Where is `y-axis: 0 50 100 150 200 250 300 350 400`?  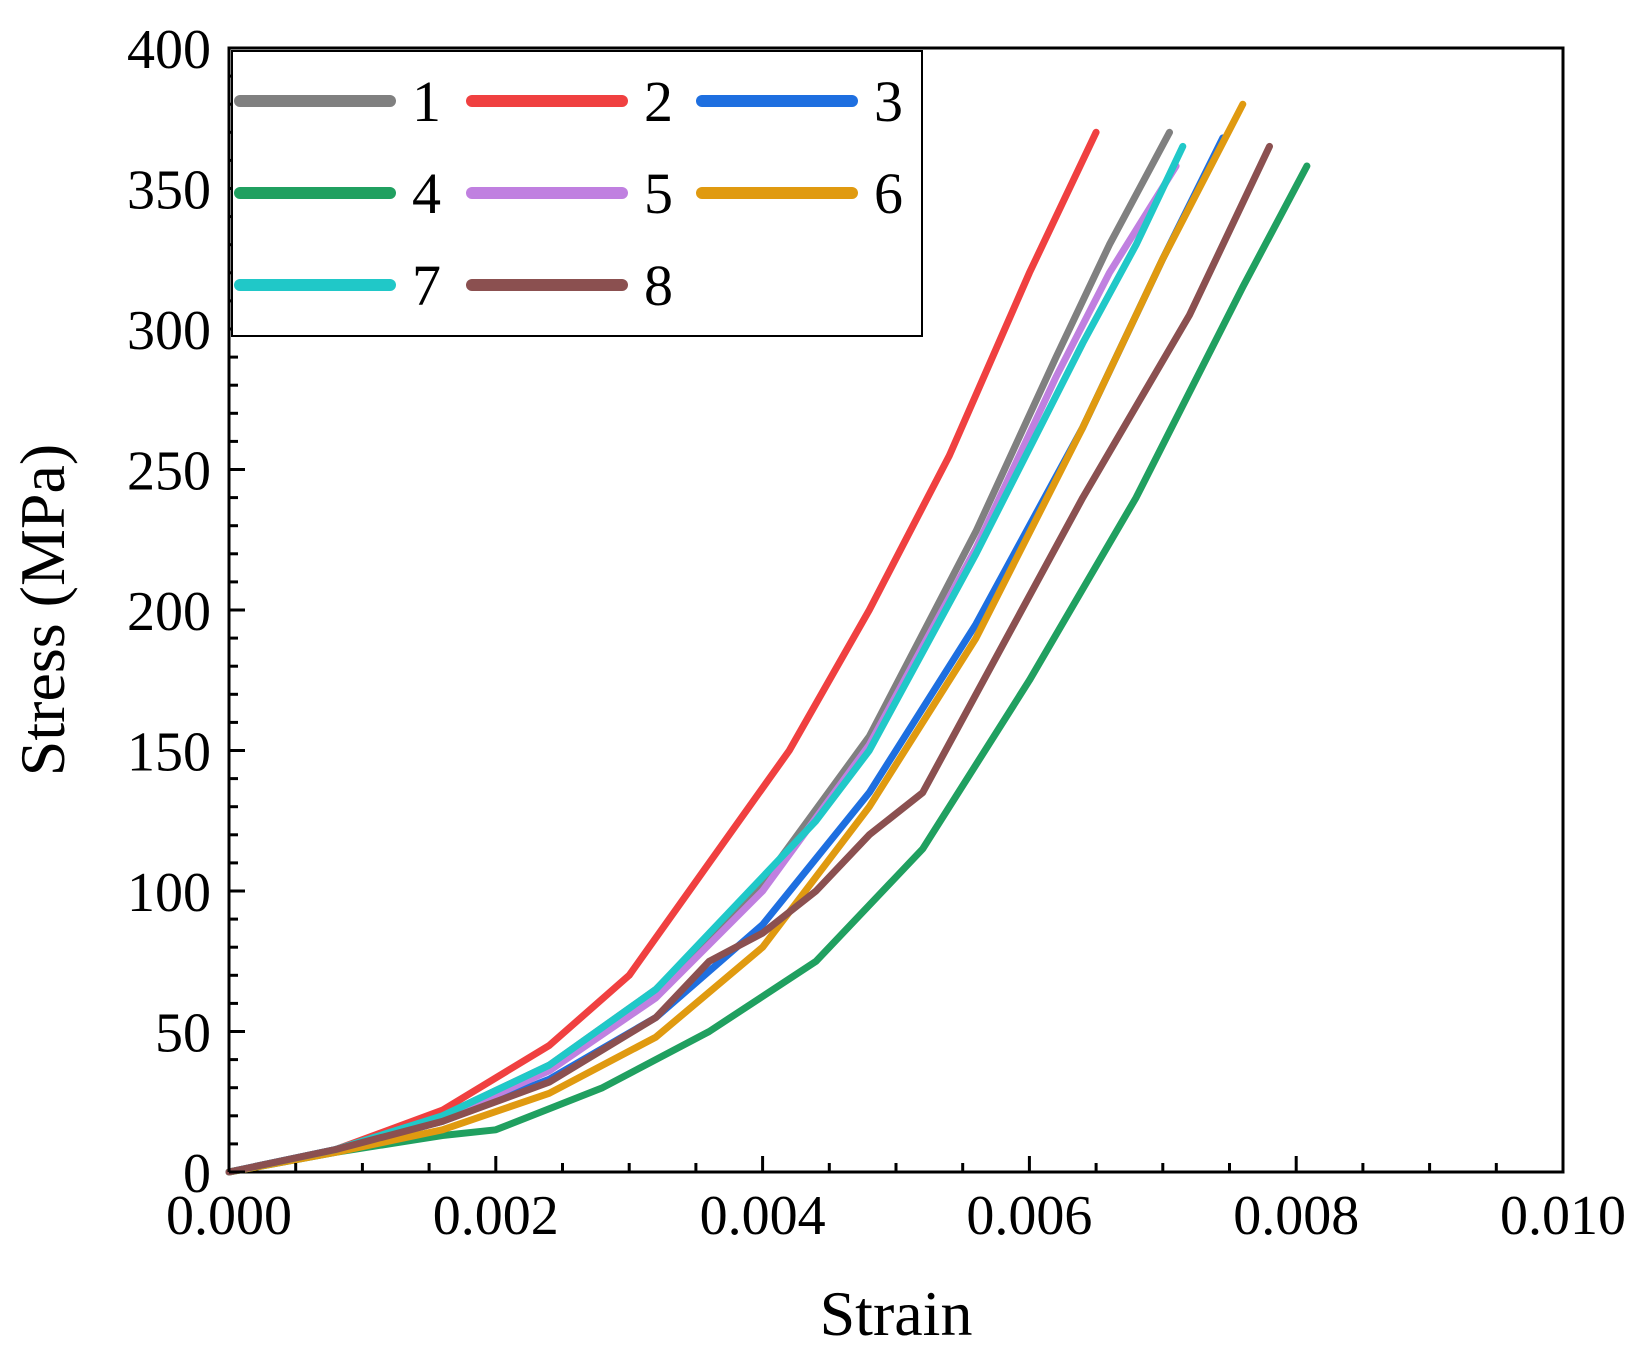
y-axis: 0 50 100 150 200 250 300 350 400 is located at coordinates (186, 612).